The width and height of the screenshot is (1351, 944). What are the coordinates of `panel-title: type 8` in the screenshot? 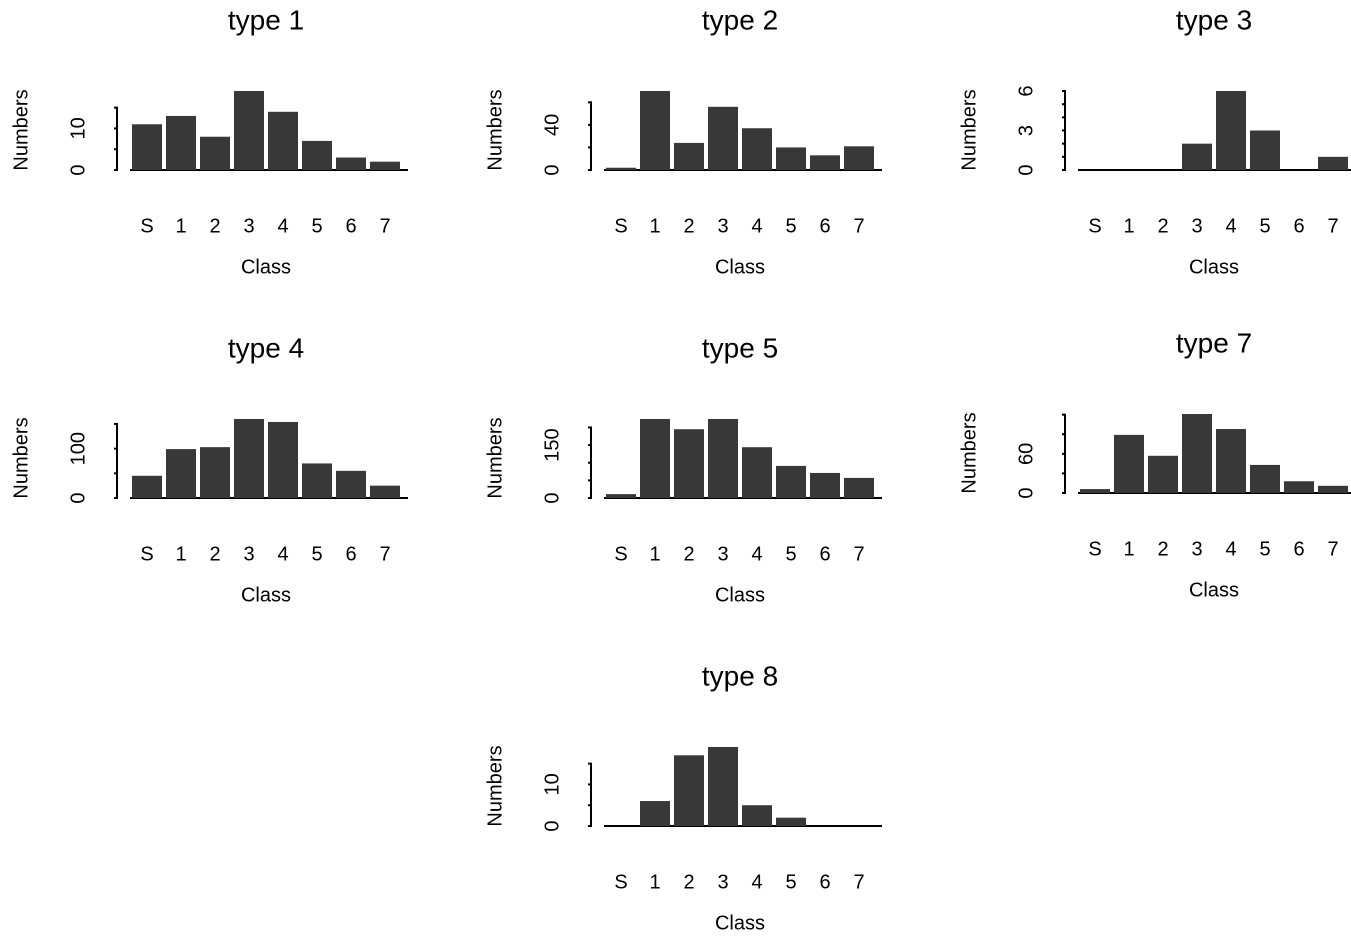 It's located at (740, 675).